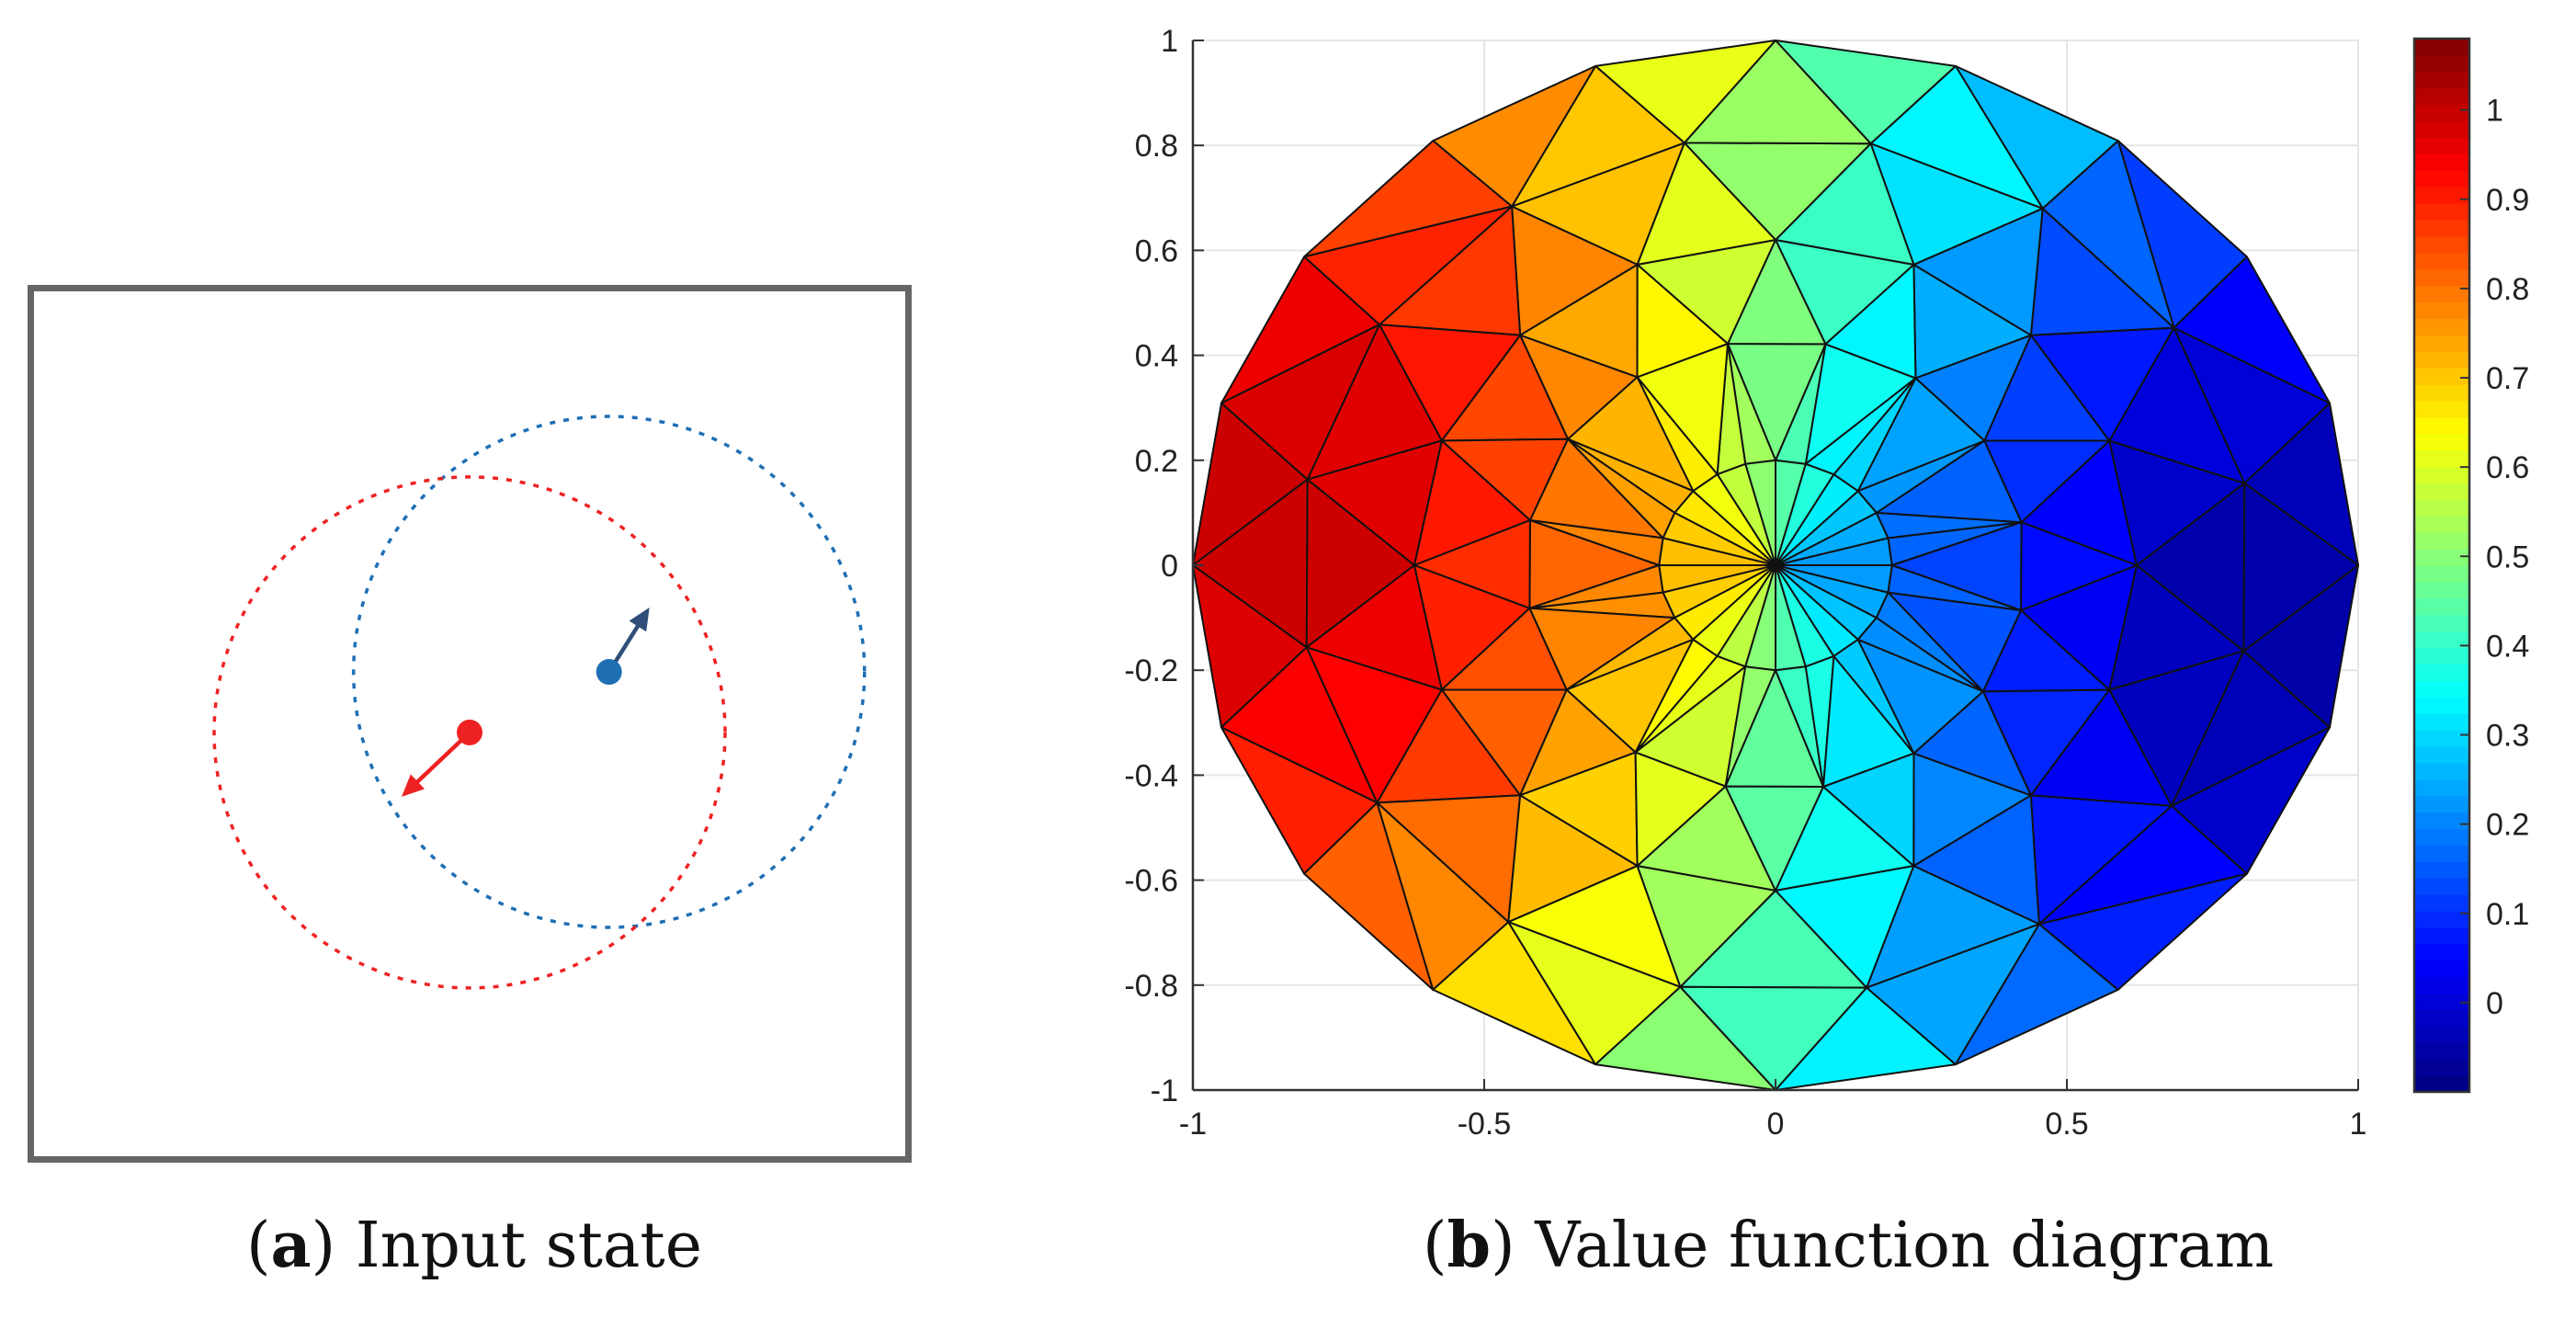  What do you see at coordinates (1485, 1124) in the screenshot?
I see `x-tick-label: -0.5` at bounding box center [1485, 1124].